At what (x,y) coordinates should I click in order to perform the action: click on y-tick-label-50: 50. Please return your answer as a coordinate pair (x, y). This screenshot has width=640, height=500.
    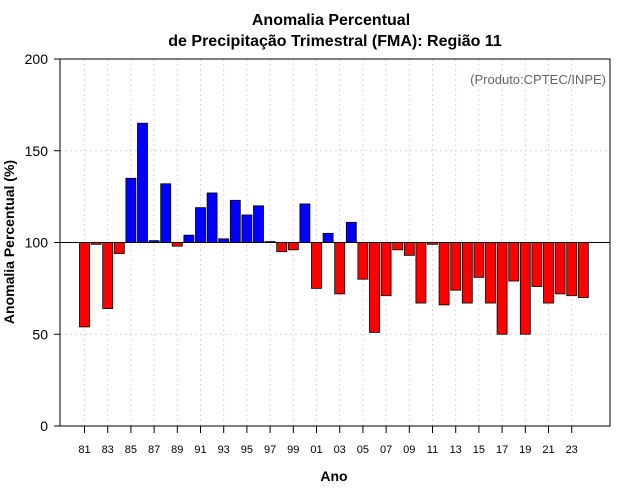
    Looking at the image, I should click on (40, 334).